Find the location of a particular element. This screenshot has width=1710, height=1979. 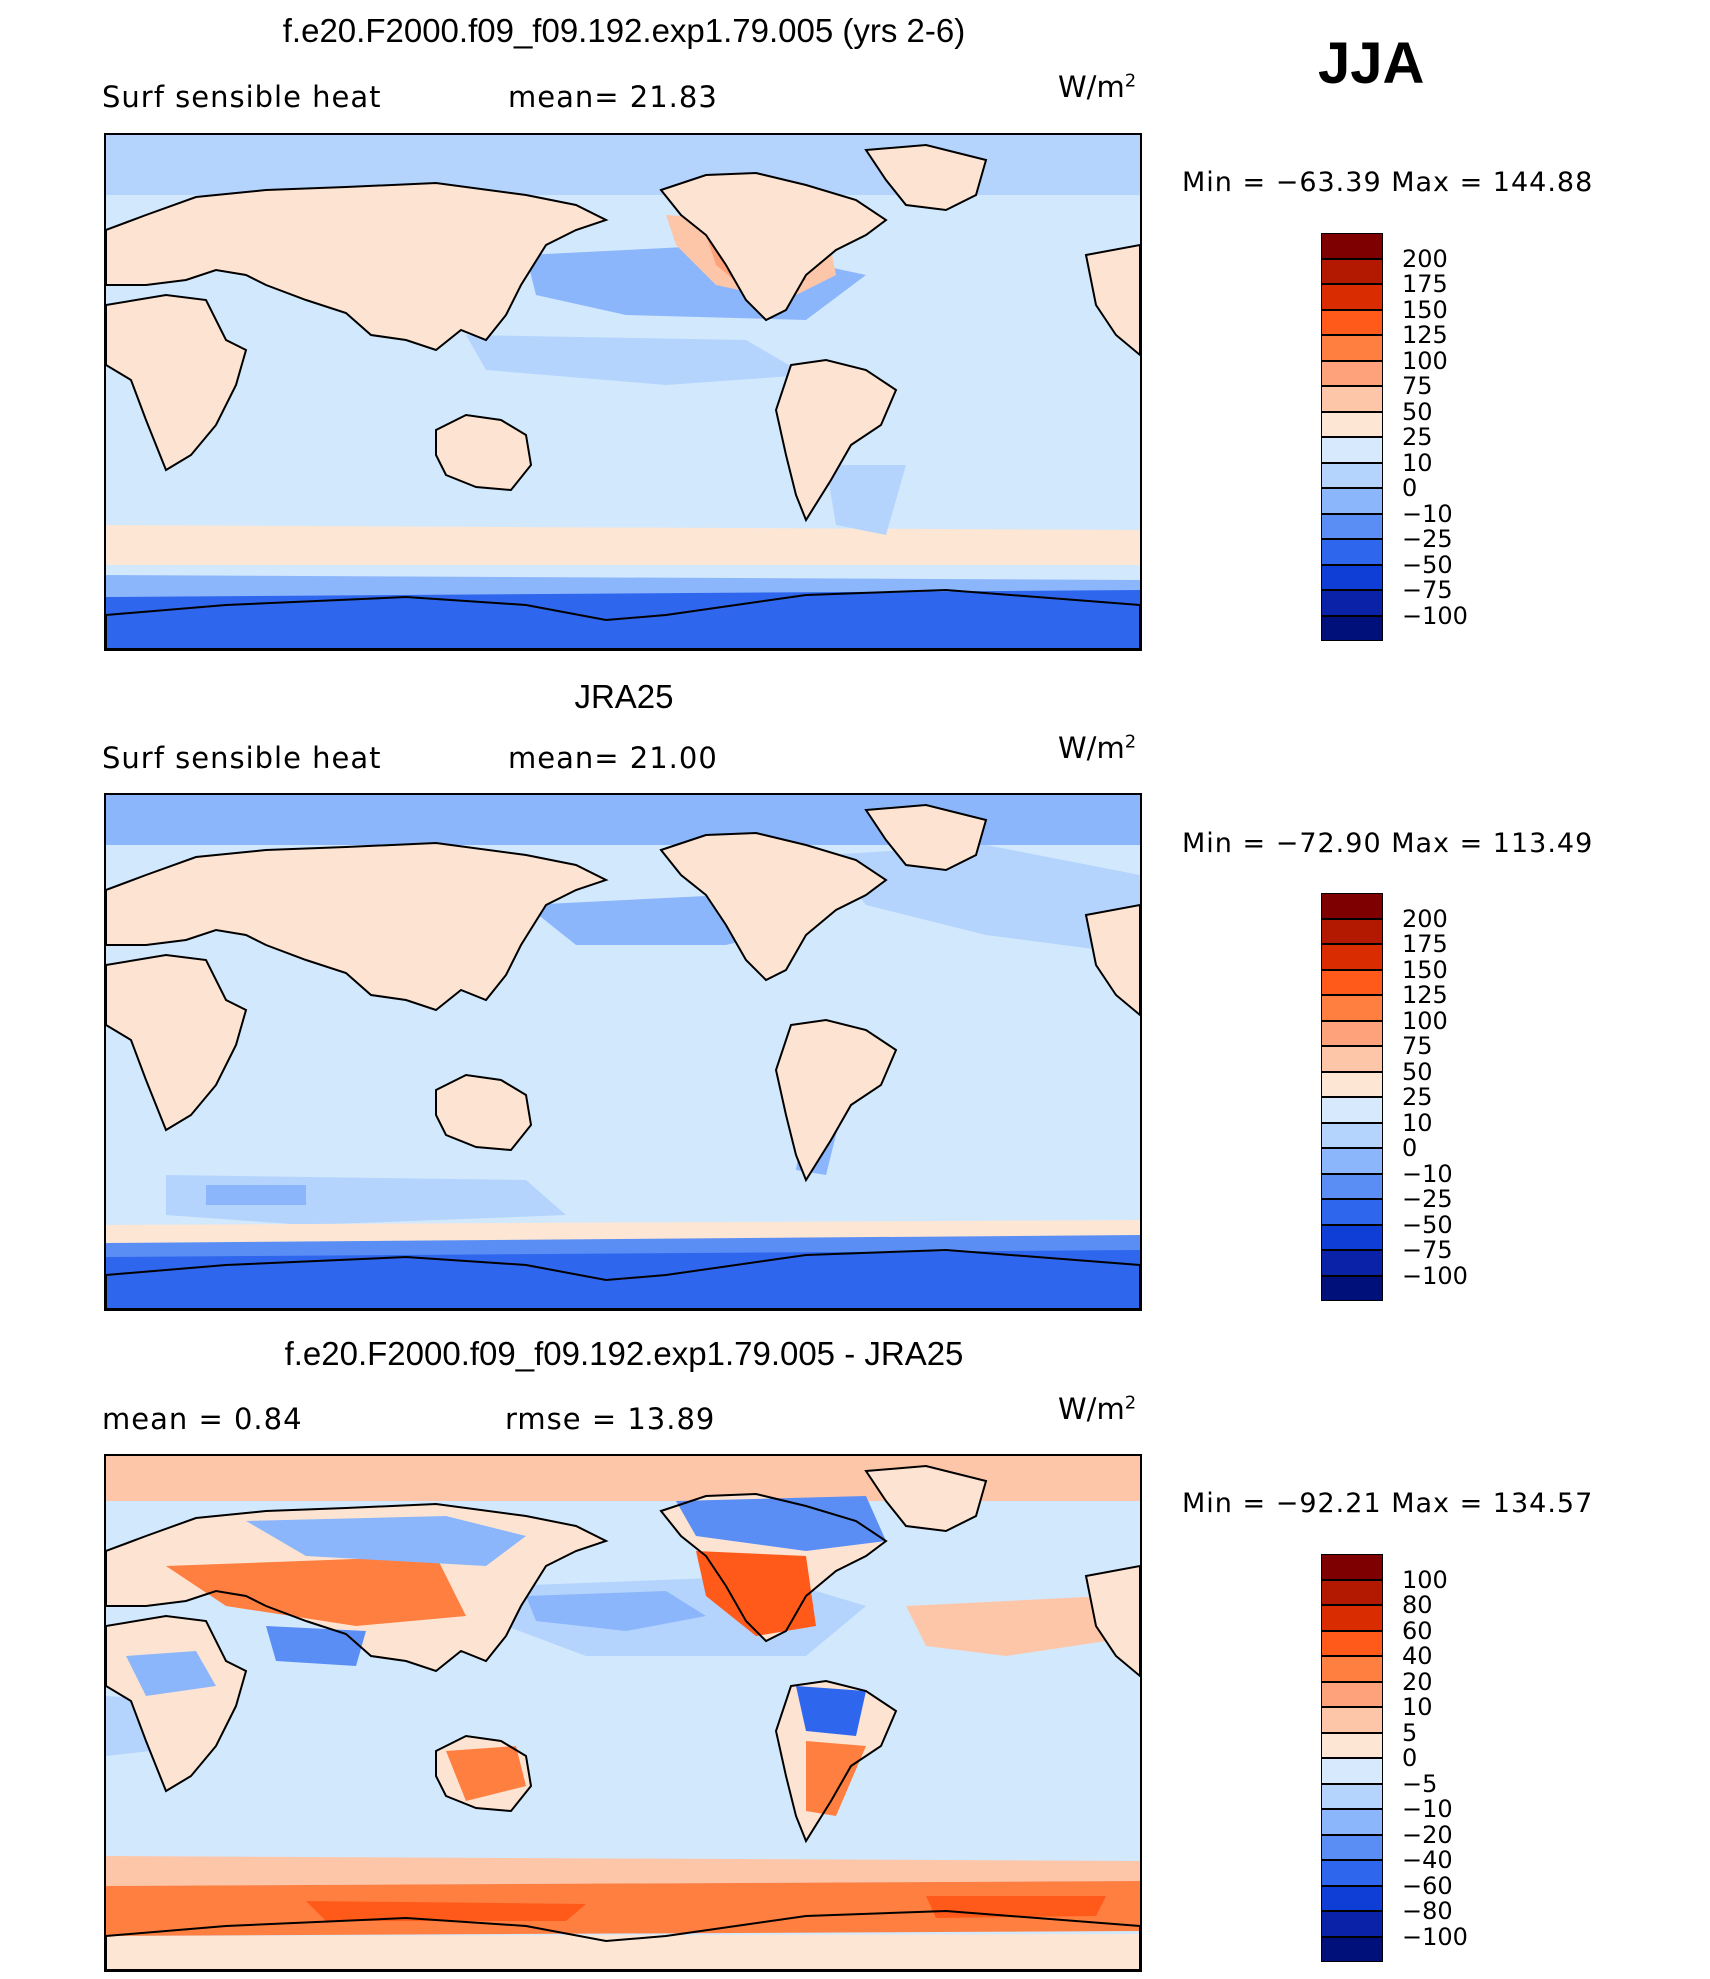

panel-1-colorbar is located at coordinates (1352, 437).